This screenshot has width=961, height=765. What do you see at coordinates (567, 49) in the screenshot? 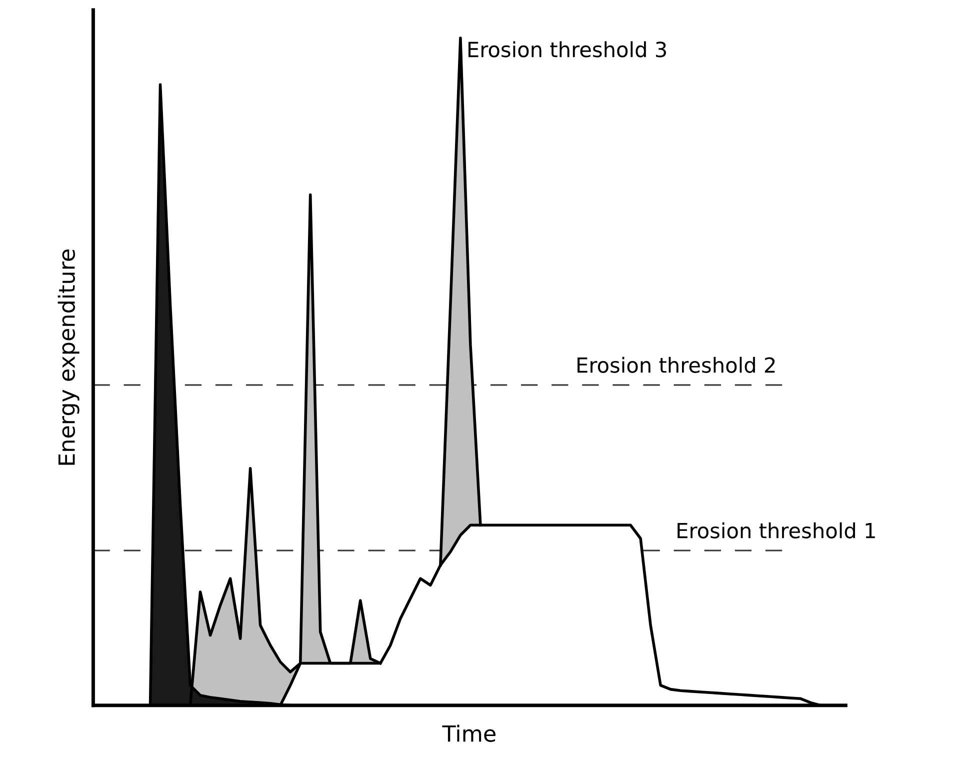
I see `annotation: Erosion threshold 3` at bounding box center [567, 49].